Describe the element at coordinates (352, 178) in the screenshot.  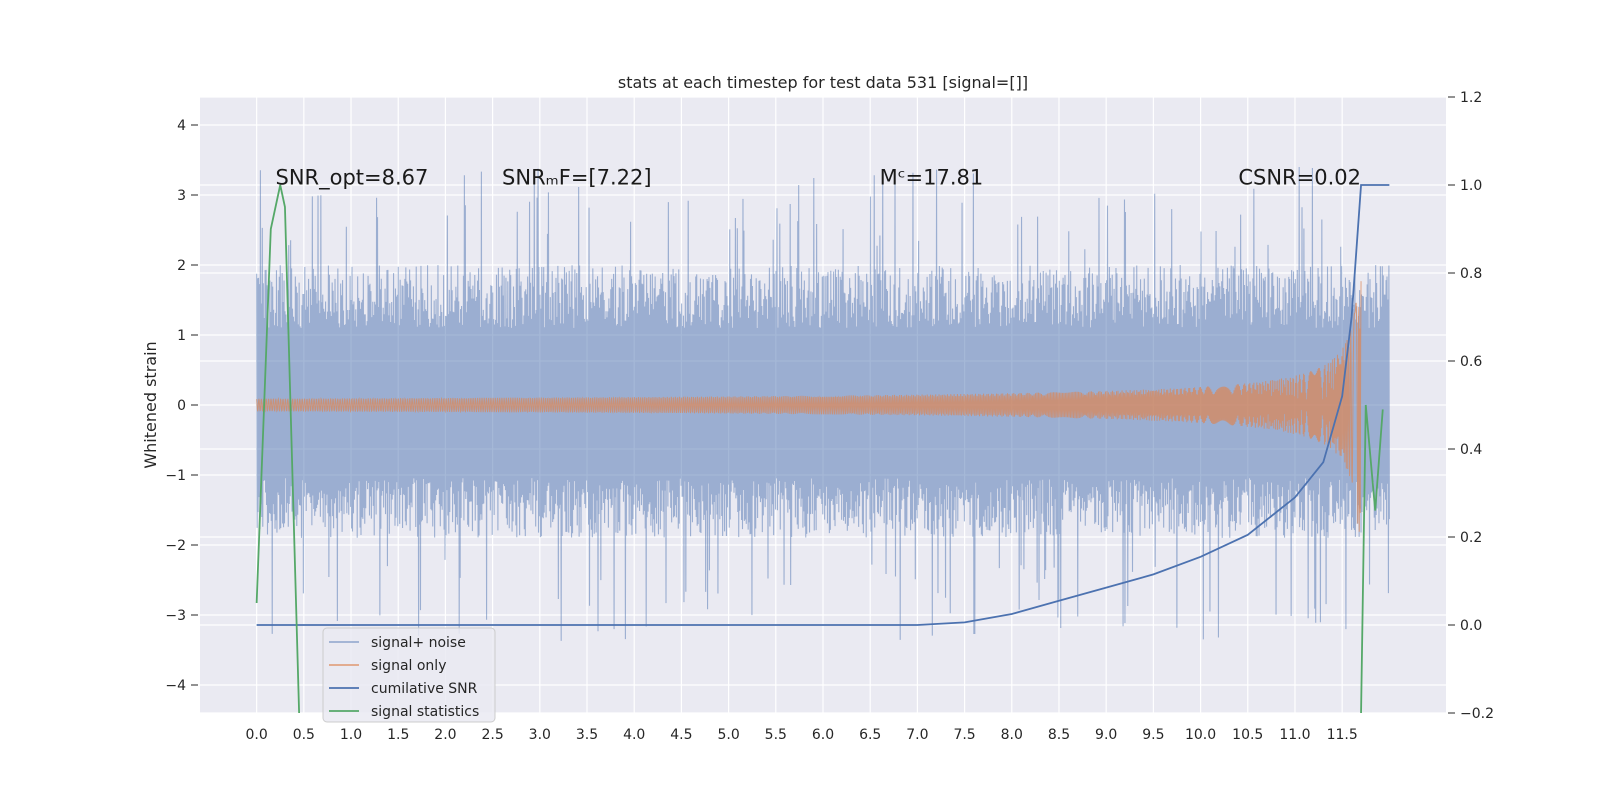
I see `annotation-label: SNR_opt=8.67` at that location.